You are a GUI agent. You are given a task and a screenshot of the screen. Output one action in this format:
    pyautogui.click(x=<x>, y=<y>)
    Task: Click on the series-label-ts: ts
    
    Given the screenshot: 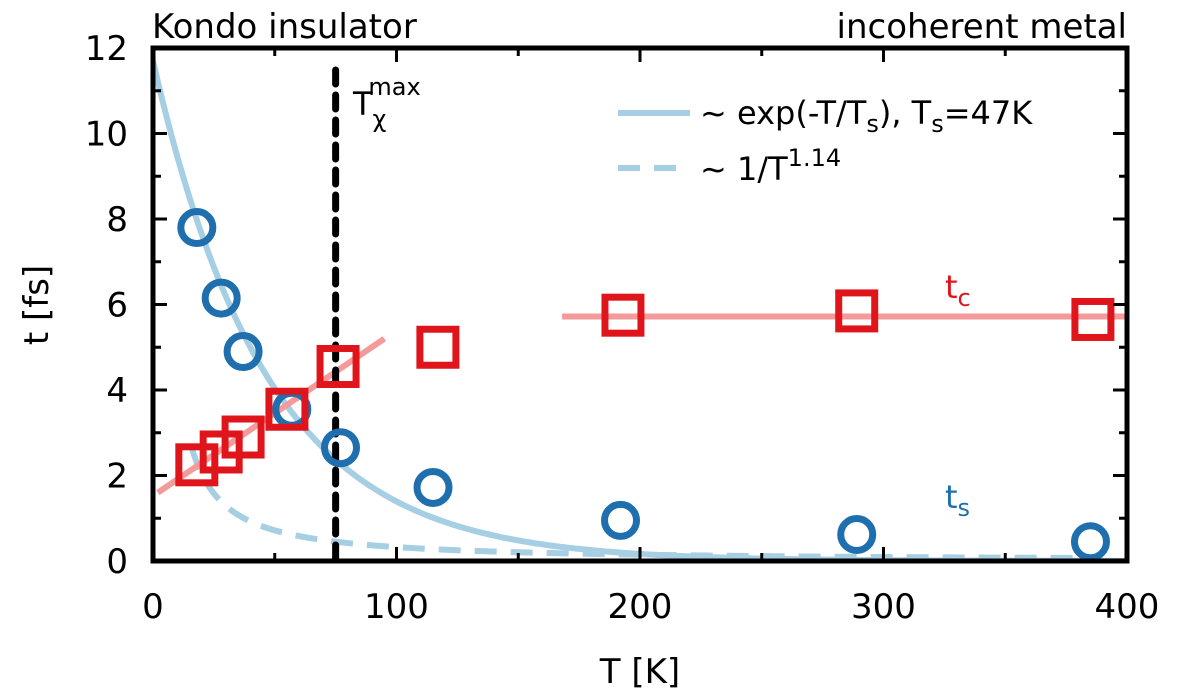 What is the action you would take?
    pyautogui.click(x=957, y=500)
    